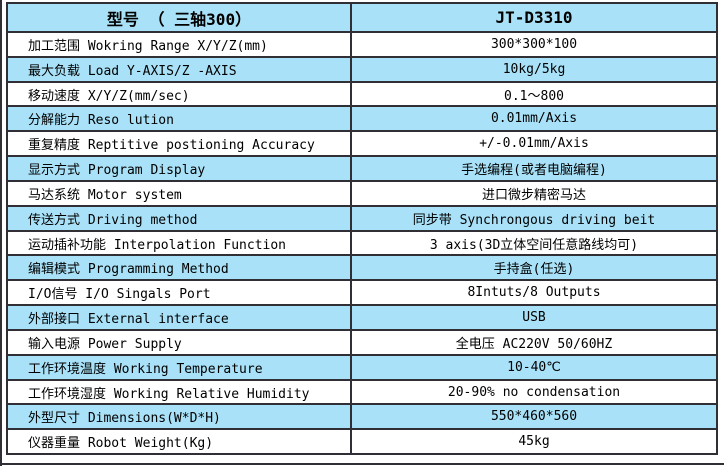 The width and height of the screenshot is (724, 466). I want to click on spec-value: 300*300*100, so click(534, 44).